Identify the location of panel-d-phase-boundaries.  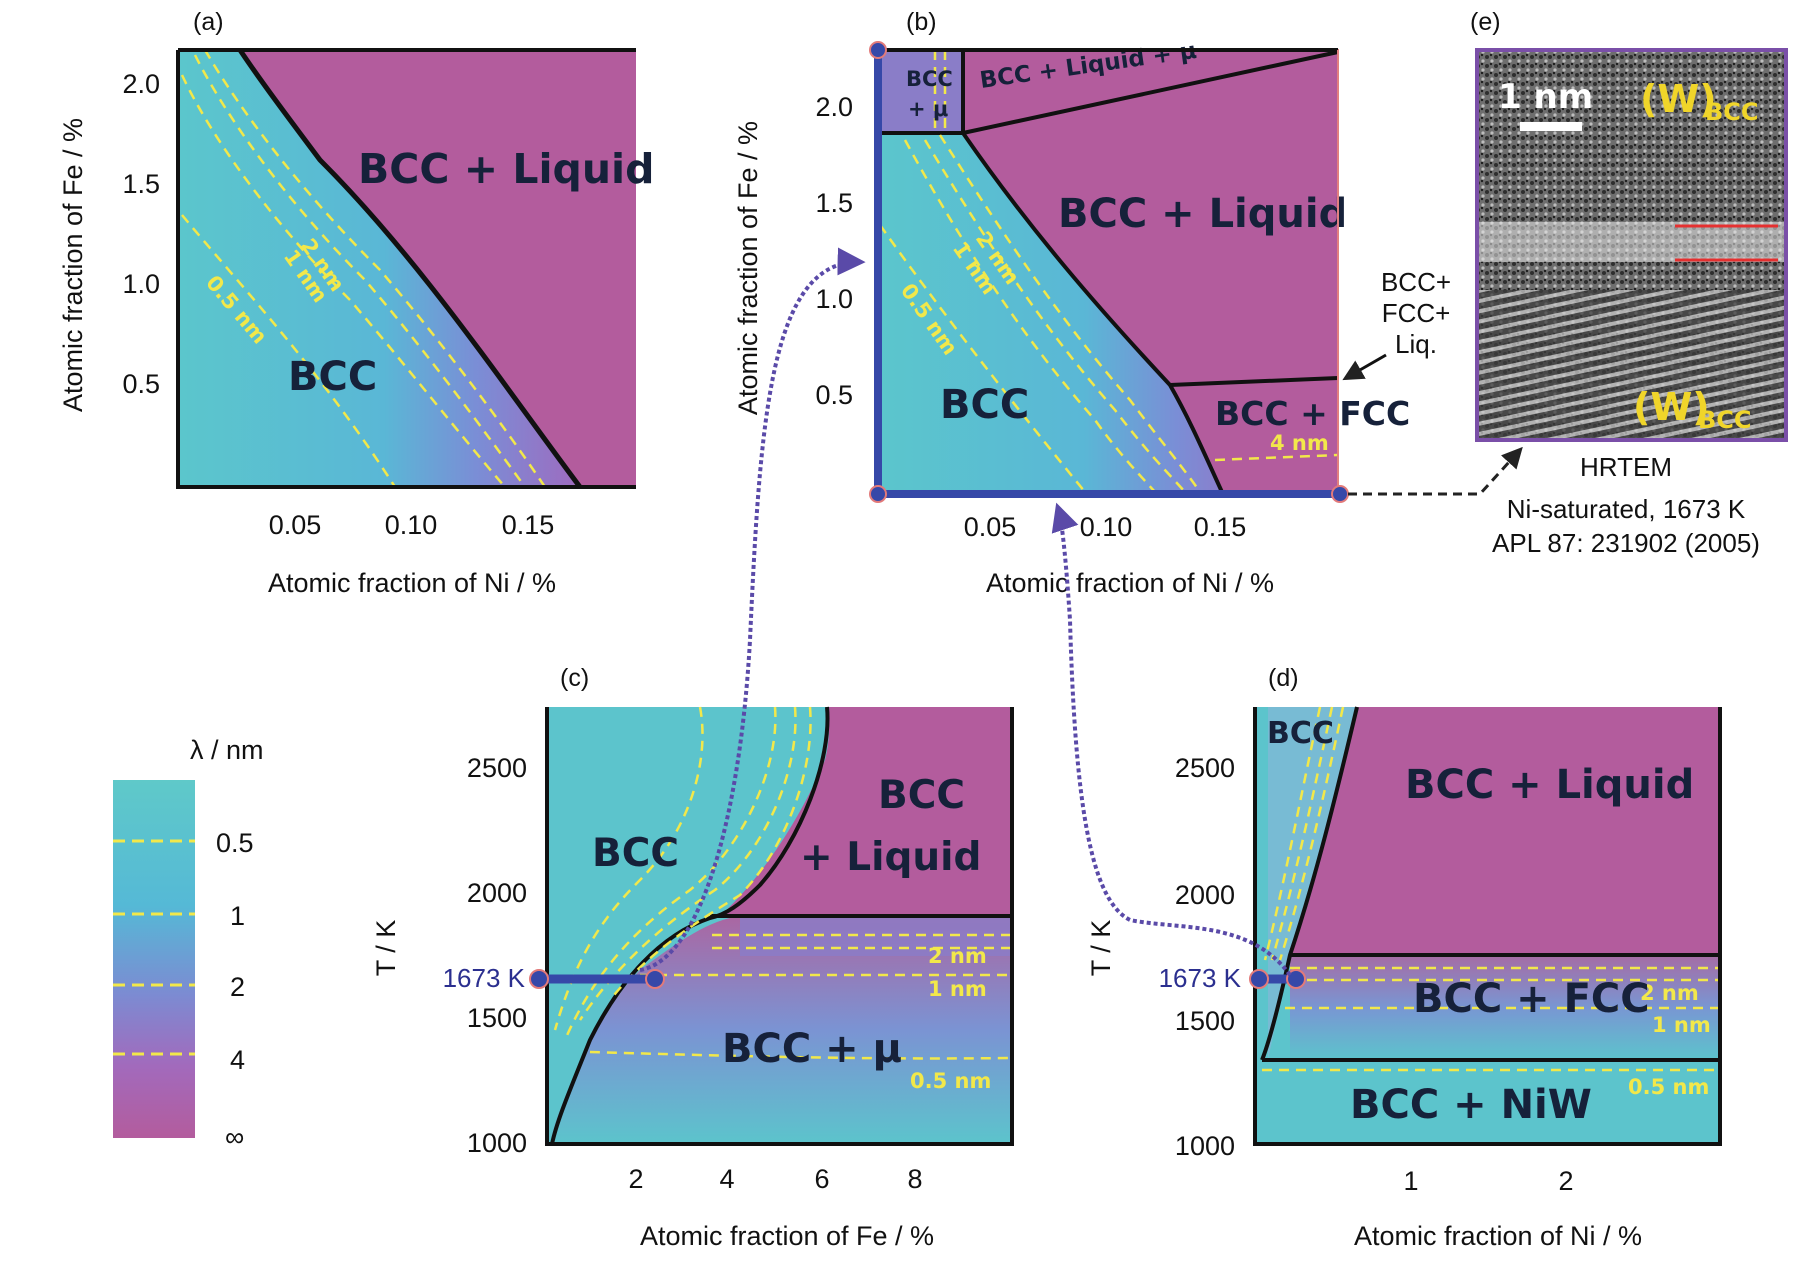
(1490, 884).